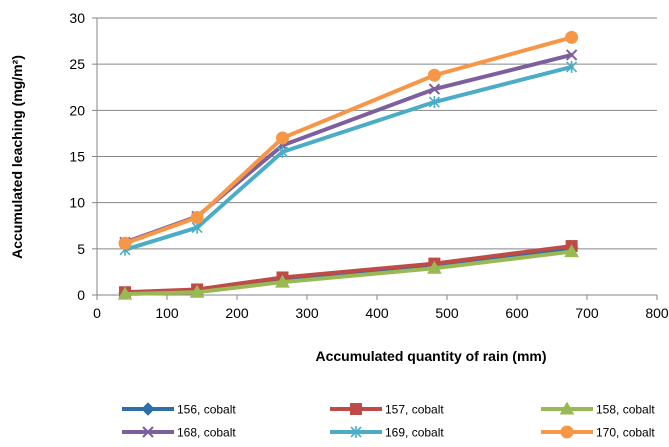  What do you see at coordinates (625, 433) in the screenshot?
I see `legend-label: 170, cobalt` at bounding box center [625, 433].